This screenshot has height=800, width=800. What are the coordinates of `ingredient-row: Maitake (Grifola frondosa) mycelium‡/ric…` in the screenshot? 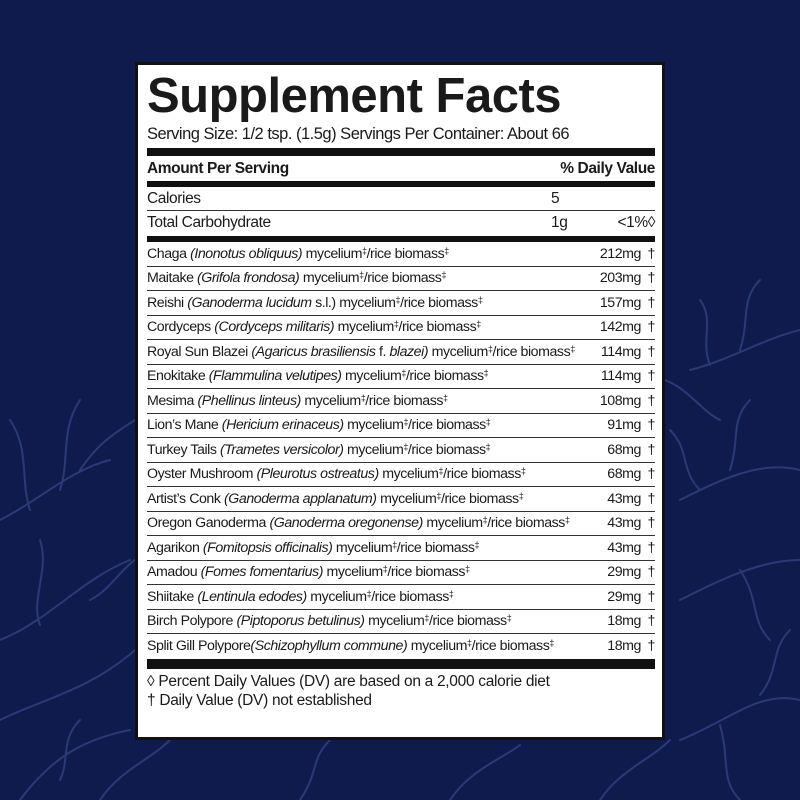 It's located at (401, 279).